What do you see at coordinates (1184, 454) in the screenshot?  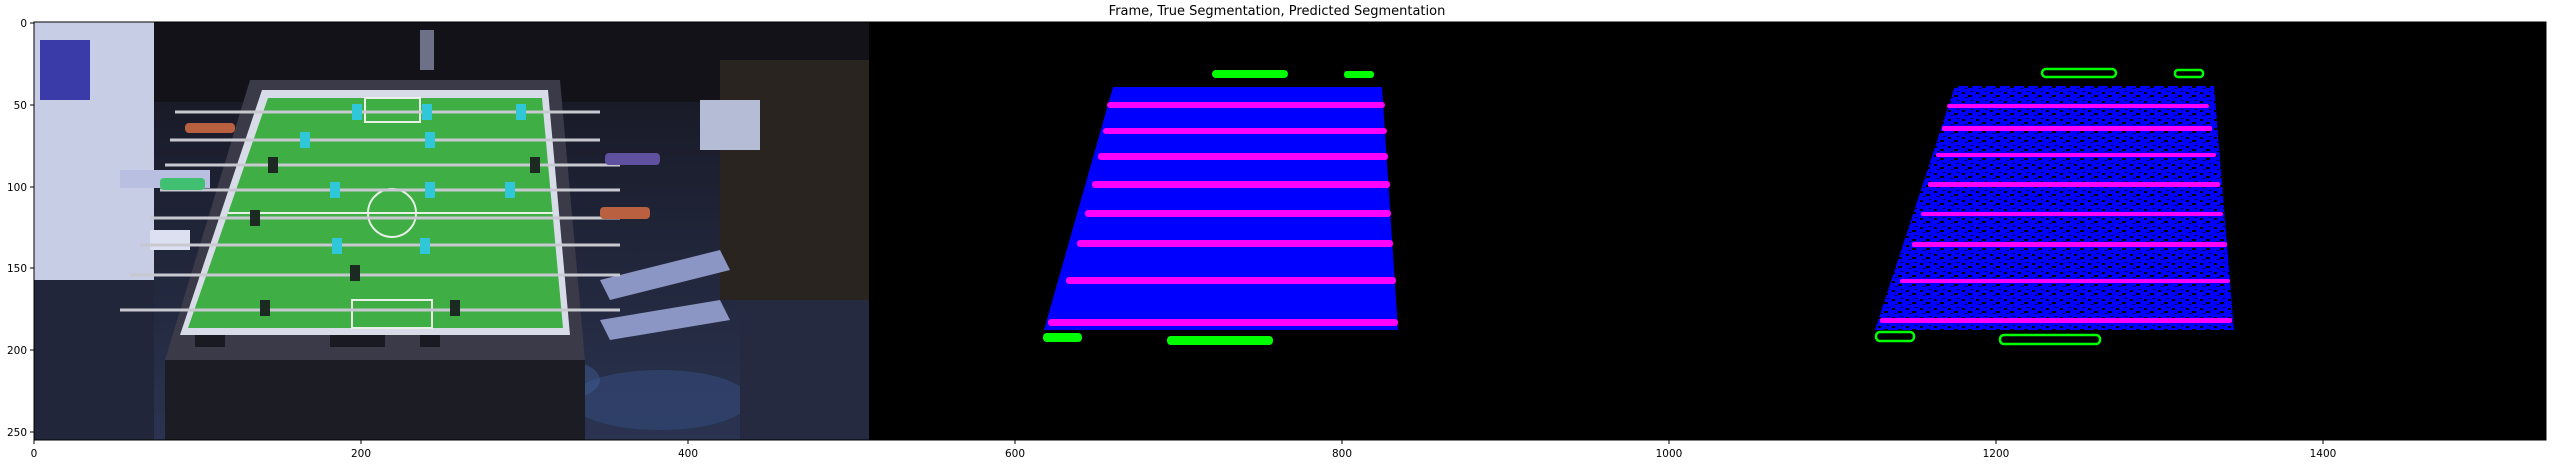 I see `x-tick-labels: 0 200 400 600 800 1000 1200 1400` at bounding box center [1184, 454].